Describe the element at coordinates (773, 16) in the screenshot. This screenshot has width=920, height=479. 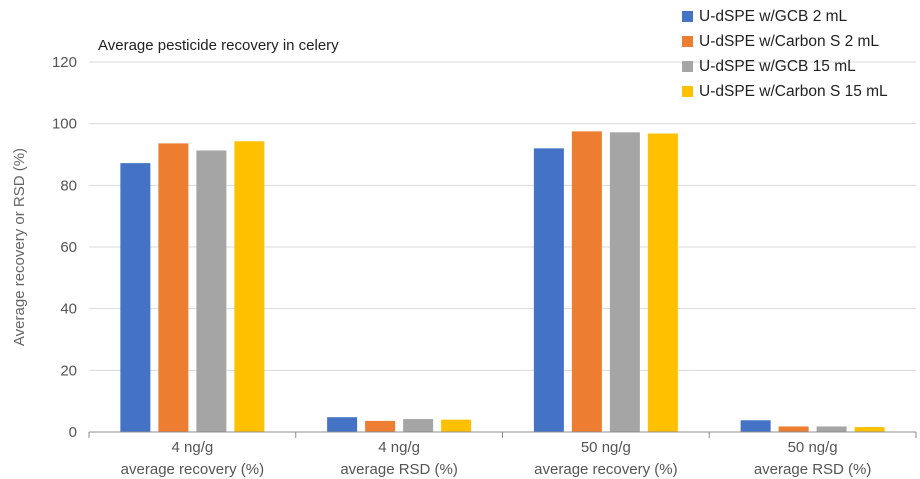
I see `legend-label: U-dSPE w/GCB 2 mL` at that location.